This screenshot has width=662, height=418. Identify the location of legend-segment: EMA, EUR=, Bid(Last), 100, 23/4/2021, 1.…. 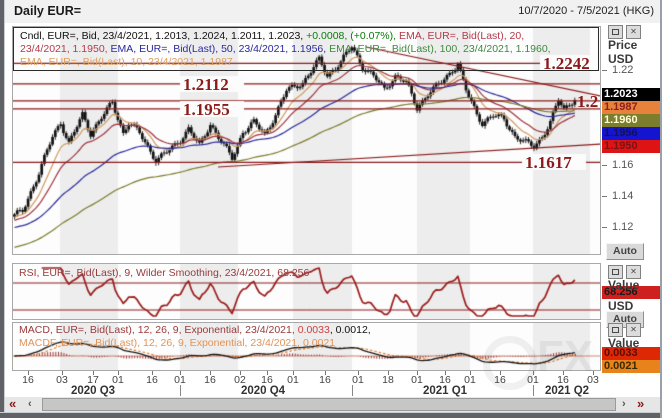
(440, 49).